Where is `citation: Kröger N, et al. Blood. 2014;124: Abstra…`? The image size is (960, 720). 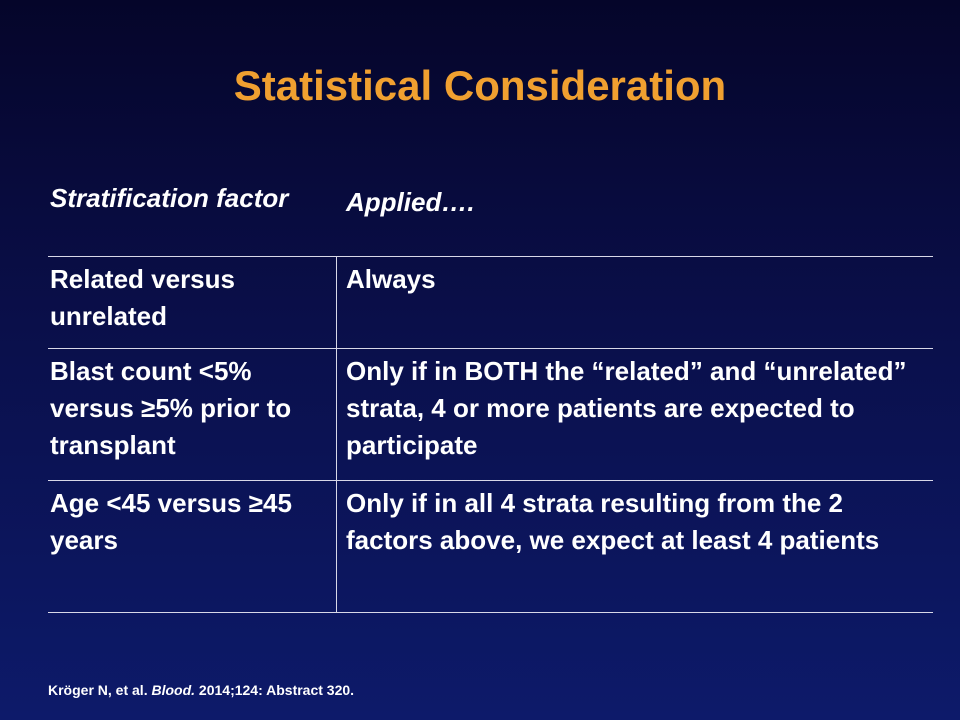 citation: Kröger N, et al. Blood. 2014;124: Abstra… is located at coordinates (201, 690).